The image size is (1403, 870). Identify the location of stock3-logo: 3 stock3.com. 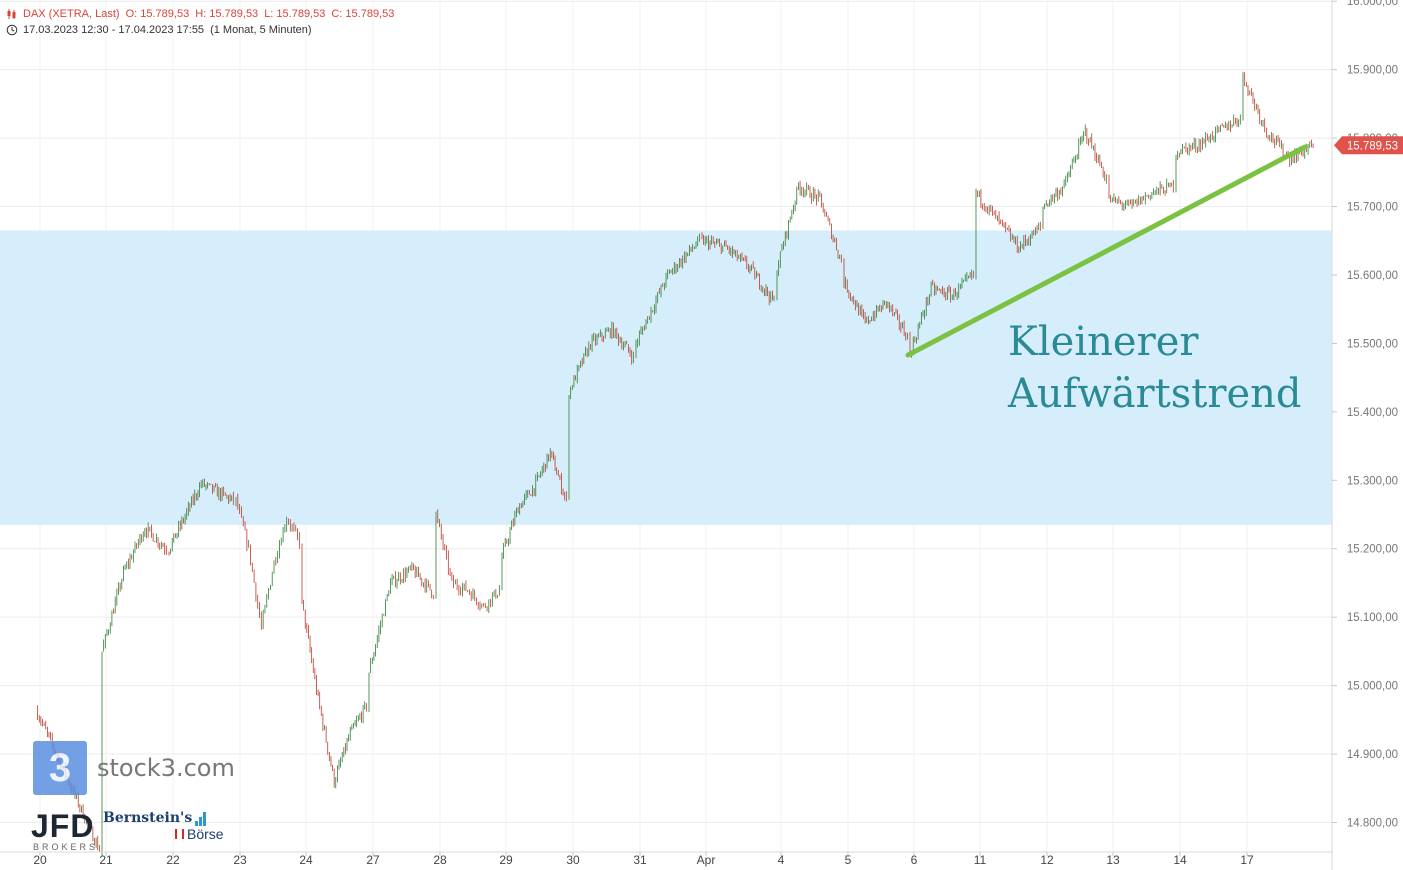
(134, 768).